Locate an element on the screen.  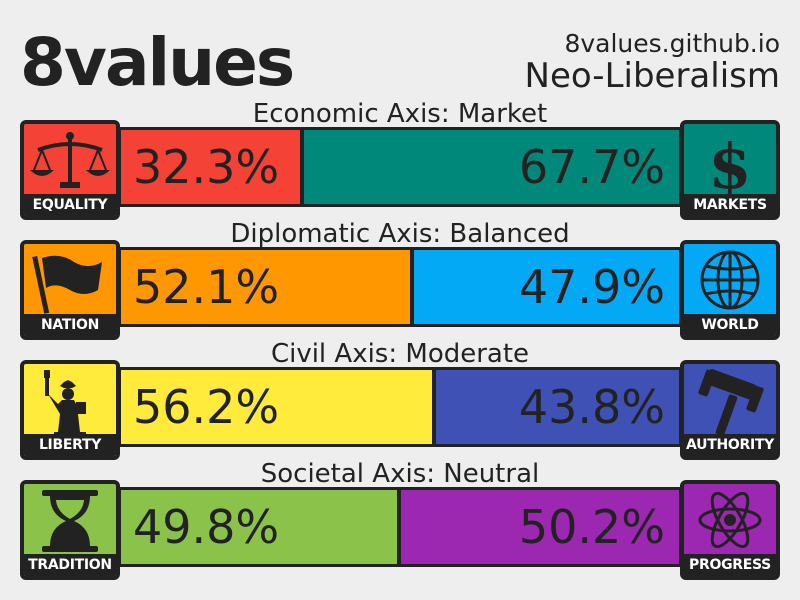
liberty-segment: 56.2% is located at coordinates (276, 407).